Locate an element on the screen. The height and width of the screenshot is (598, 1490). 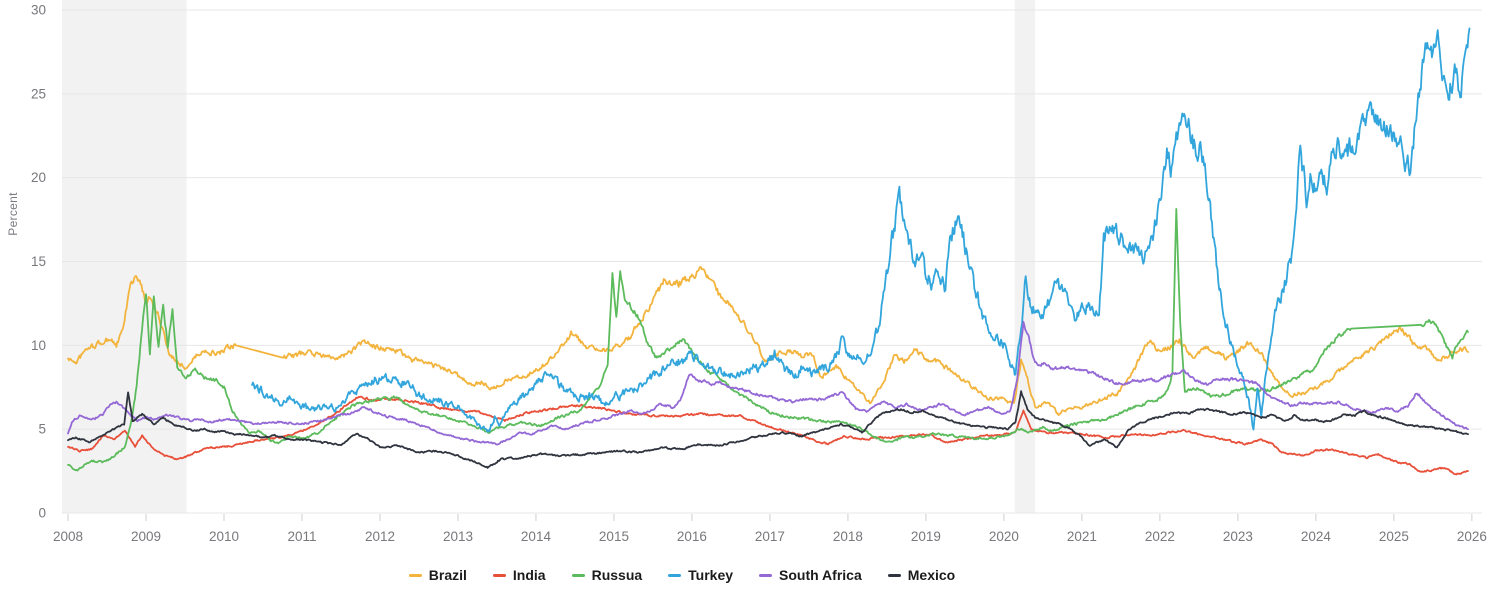
x-tick-label: 2008 is located at coordinates (68, 536).